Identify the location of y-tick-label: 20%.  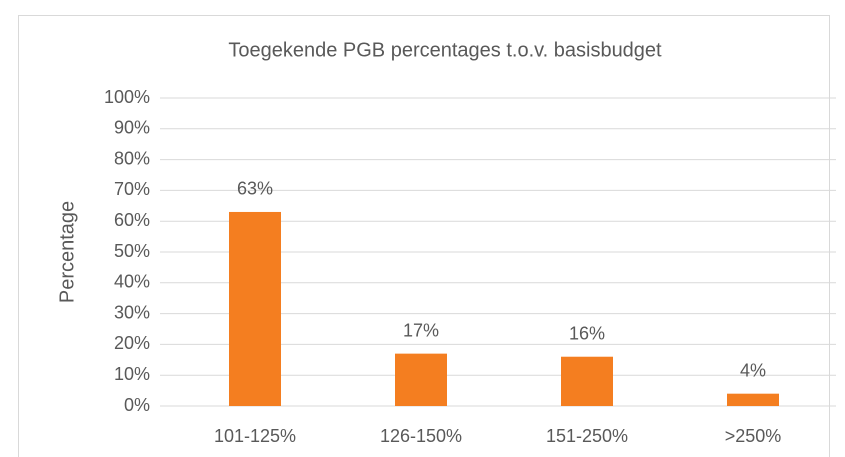
(132, 343).